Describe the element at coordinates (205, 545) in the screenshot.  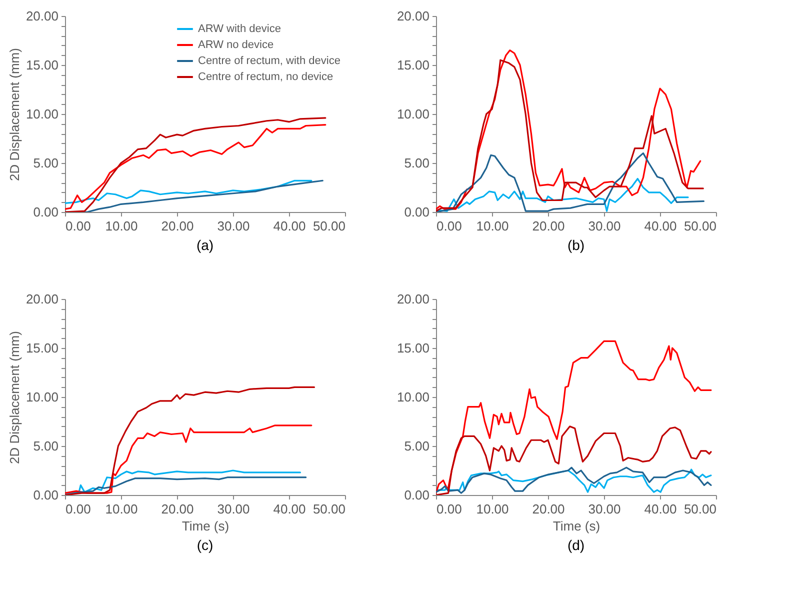
I see `text: (c)` at that location.